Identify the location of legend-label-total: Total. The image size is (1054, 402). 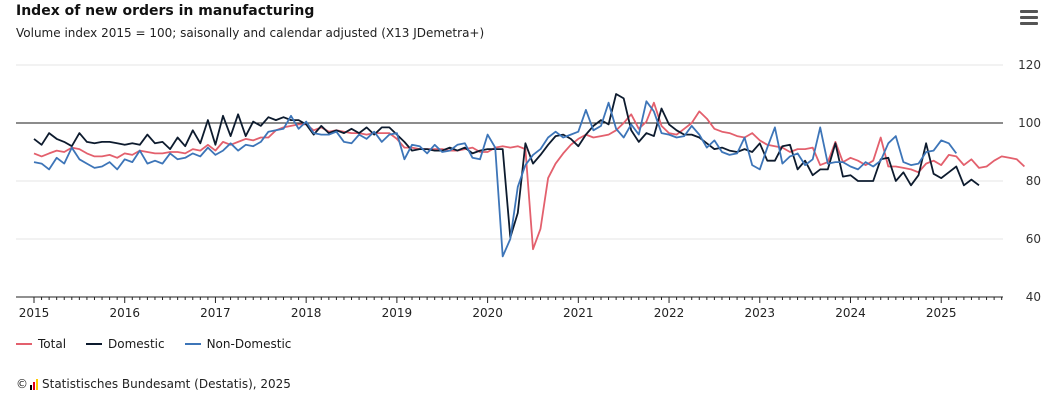
(52, 344).